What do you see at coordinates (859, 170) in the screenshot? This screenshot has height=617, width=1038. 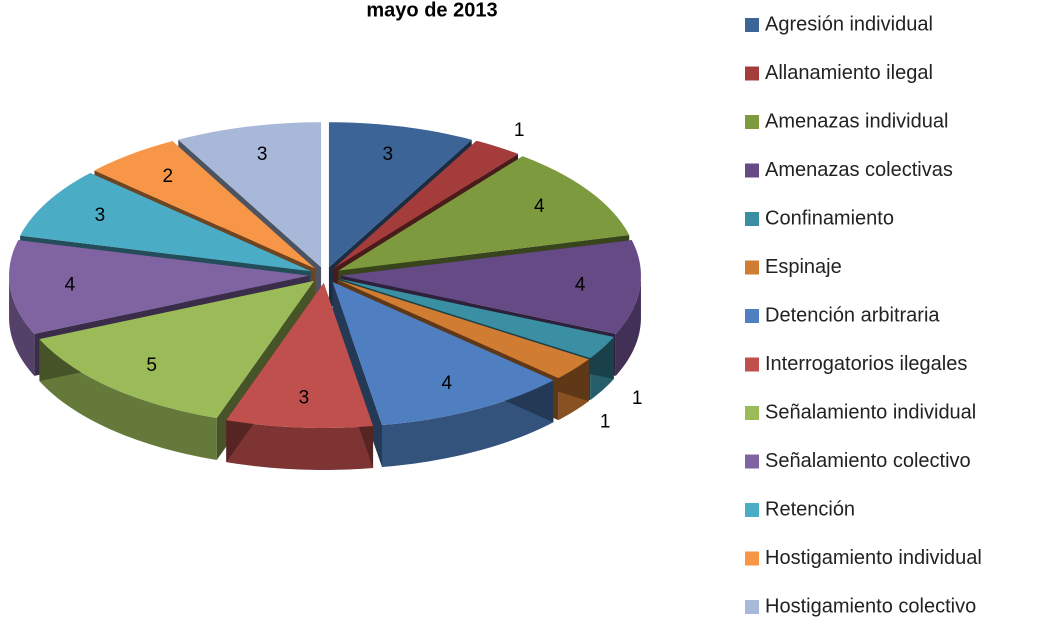 I see `legend-label: Amenazas colectivas` at bounding box center [859, 170].